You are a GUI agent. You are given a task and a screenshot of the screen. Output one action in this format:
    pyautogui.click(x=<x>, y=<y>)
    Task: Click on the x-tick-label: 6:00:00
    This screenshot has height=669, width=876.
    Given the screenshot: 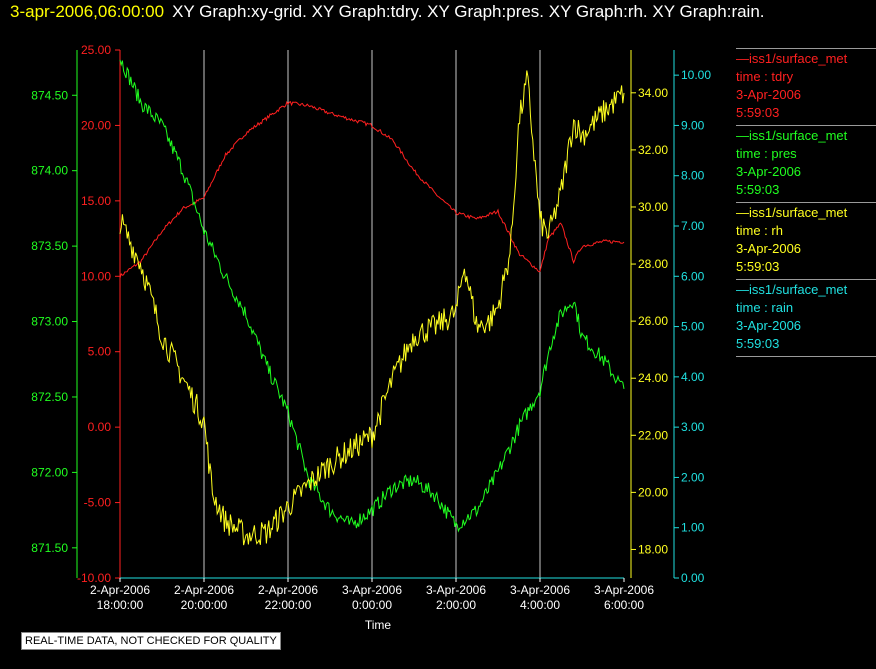 What is the action you would take?
    pyautogui.click(x=624, y=605)
    